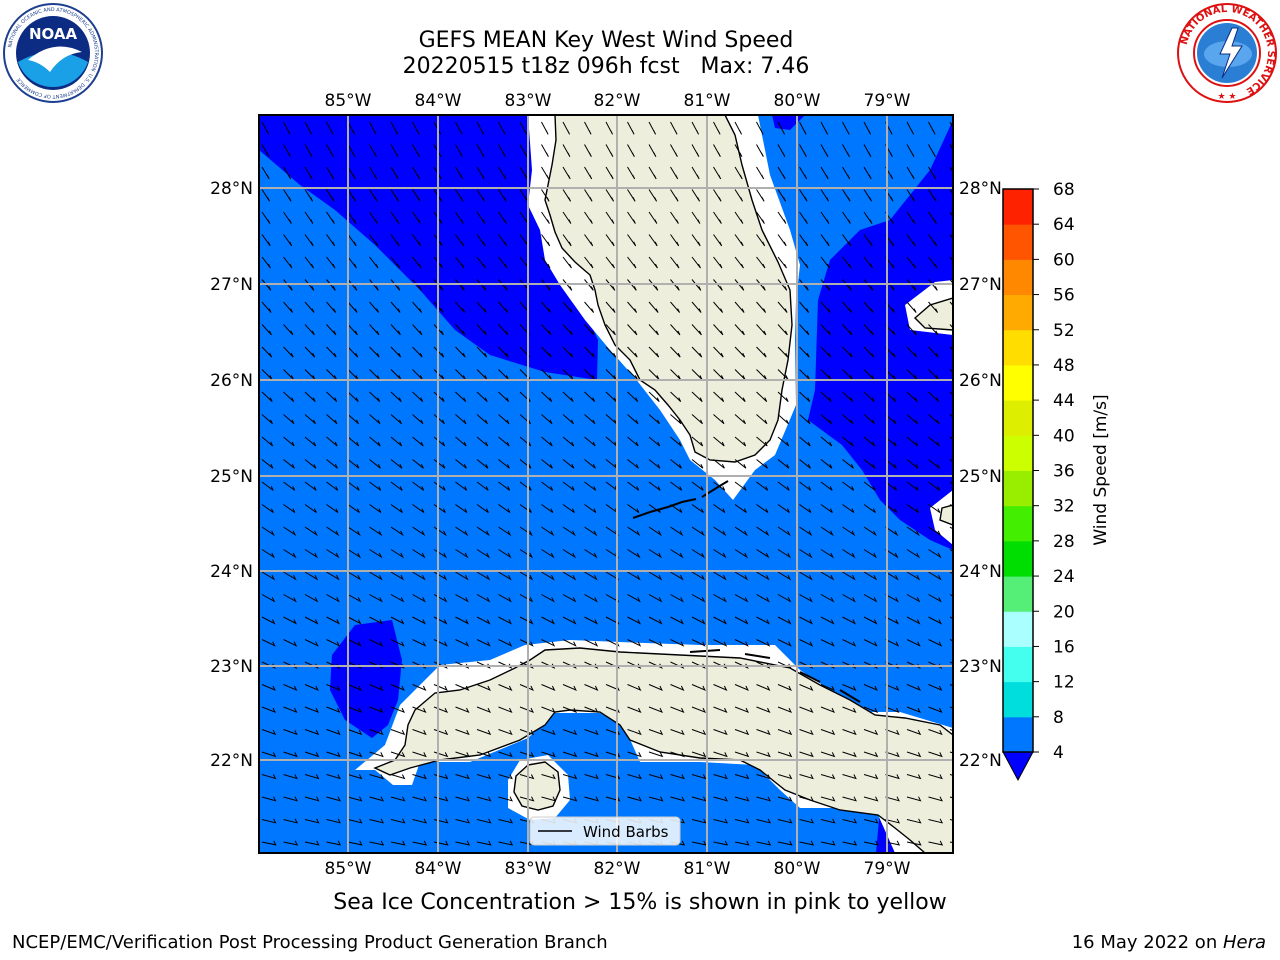 The image size is (1280, 960). What do you see at coordinates (946, 515) in the screenshot?
I see `bahamas-south-land` at bounding box center [946, 515].